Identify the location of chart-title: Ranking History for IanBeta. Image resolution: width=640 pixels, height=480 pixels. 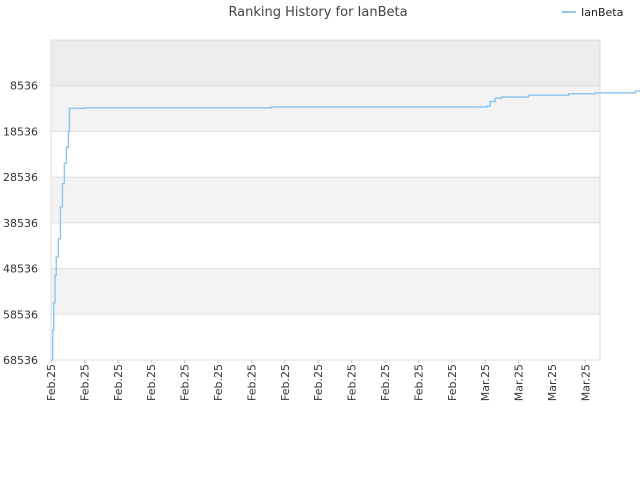
(317, 12).